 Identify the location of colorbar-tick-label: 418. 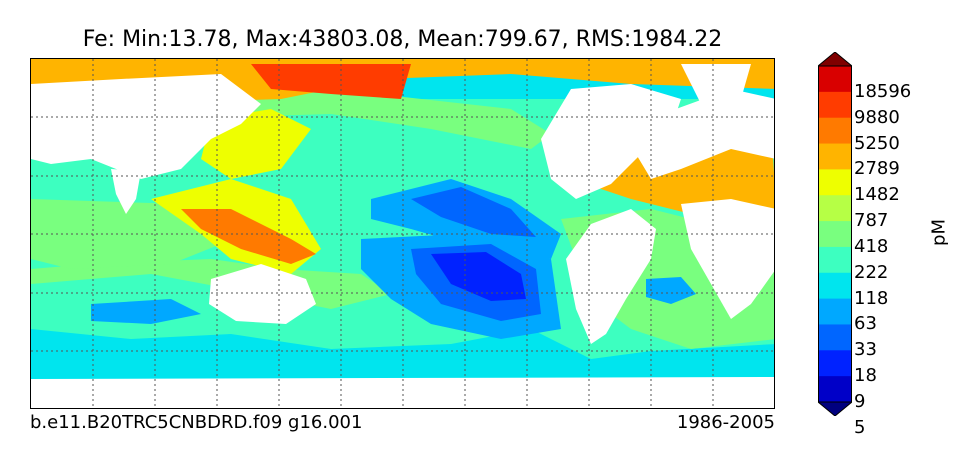
(871, 246).